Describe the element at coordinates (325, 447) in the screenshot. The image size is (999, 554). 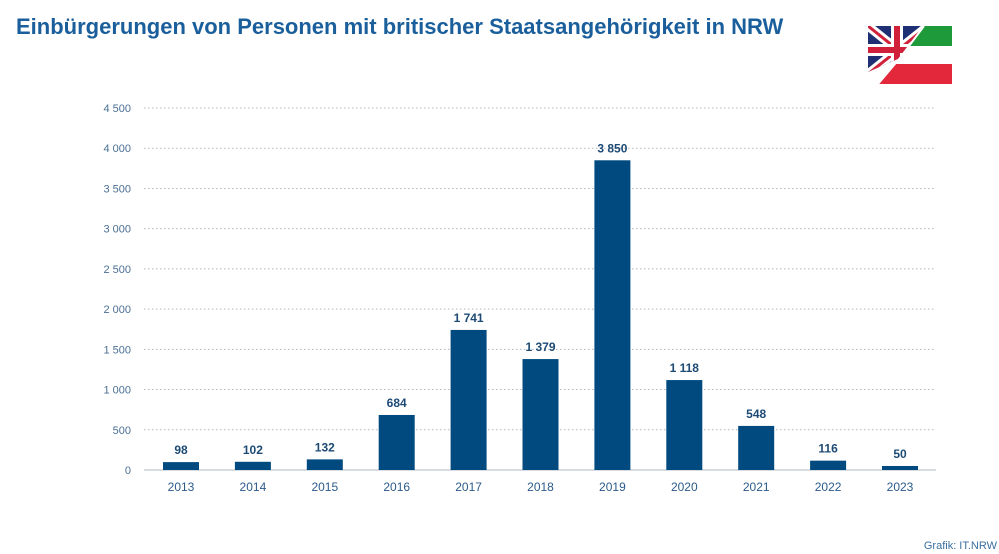
I see `data-label-2015: 132` at that location.